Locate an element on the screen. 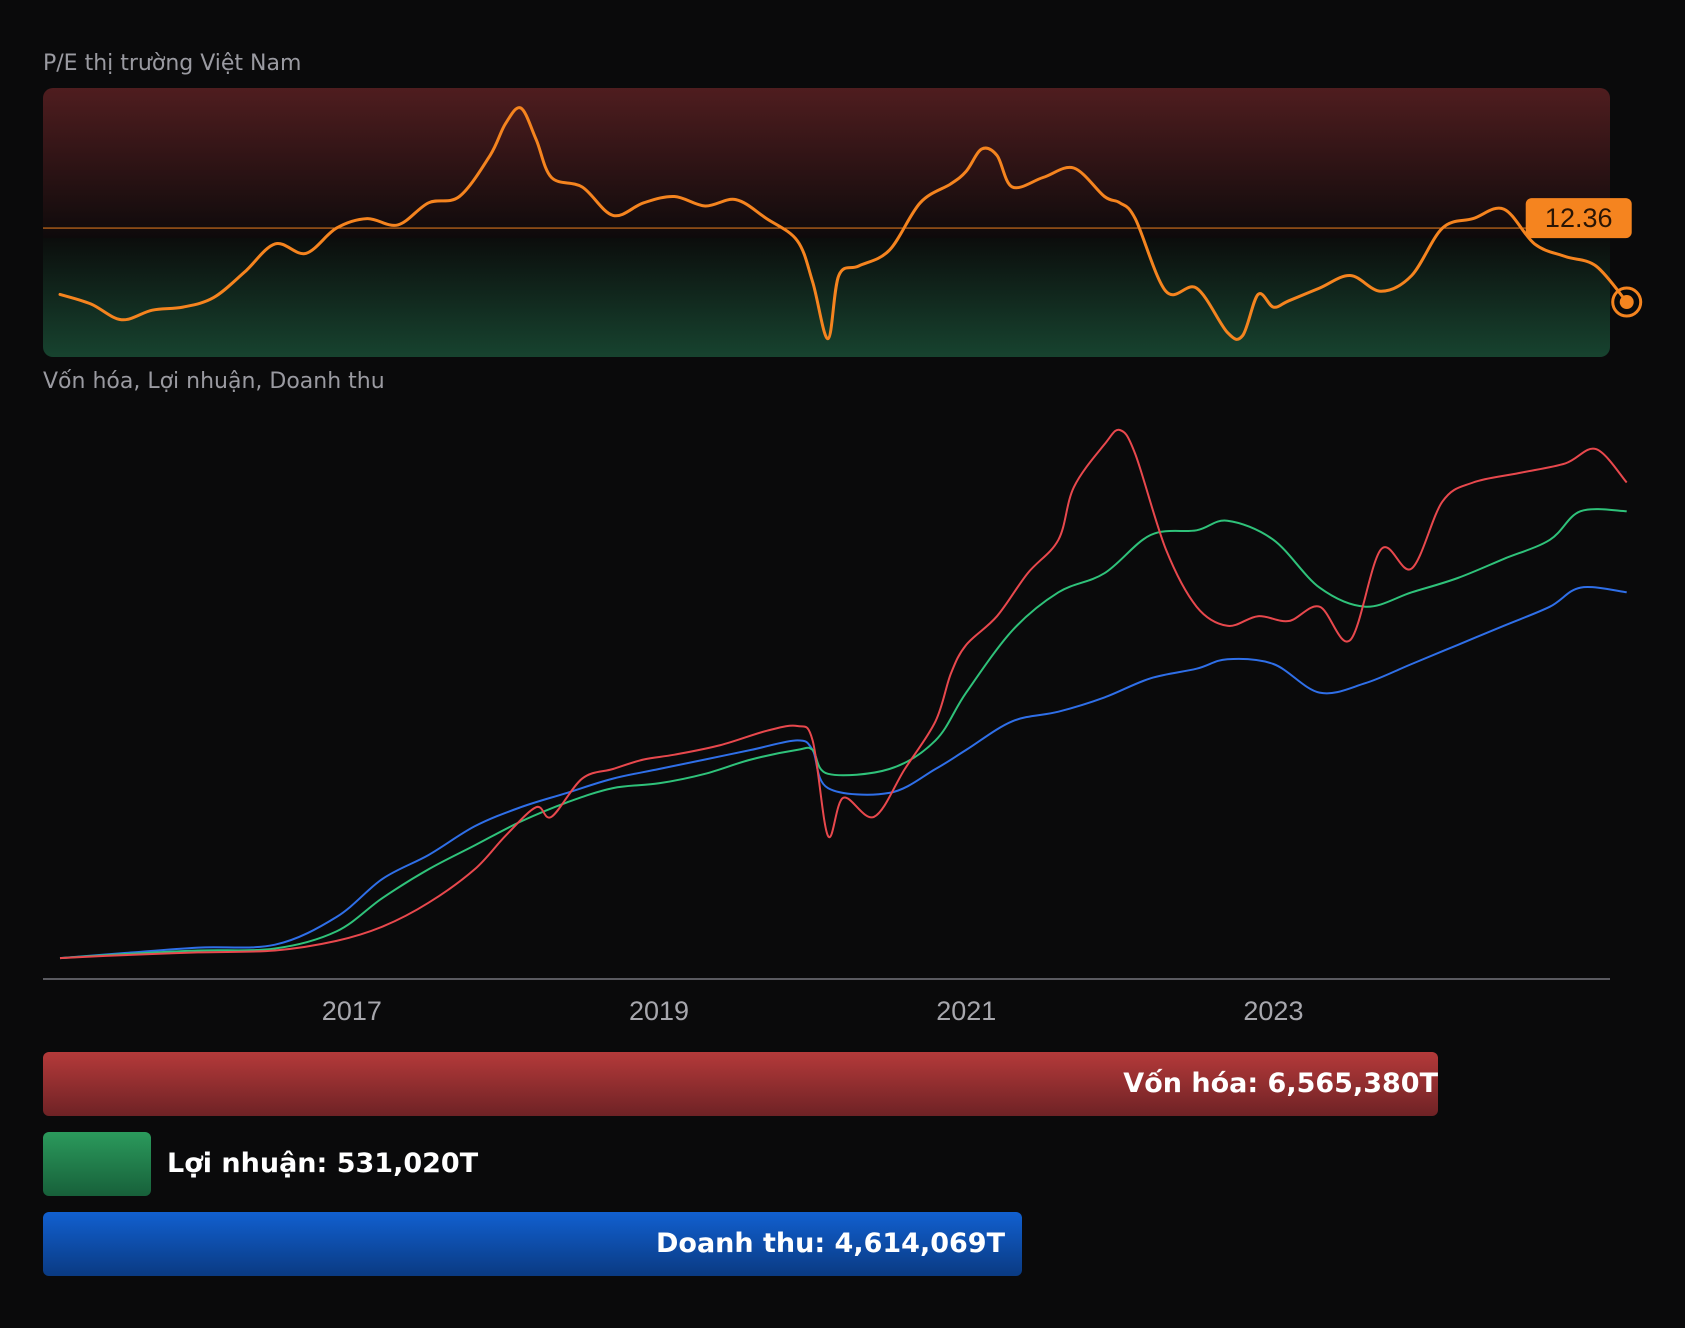 Image resolution: width=1685 pixels, height=1328 pixels. legend-bar-von-hoa is located at coordinates (740, 1084).